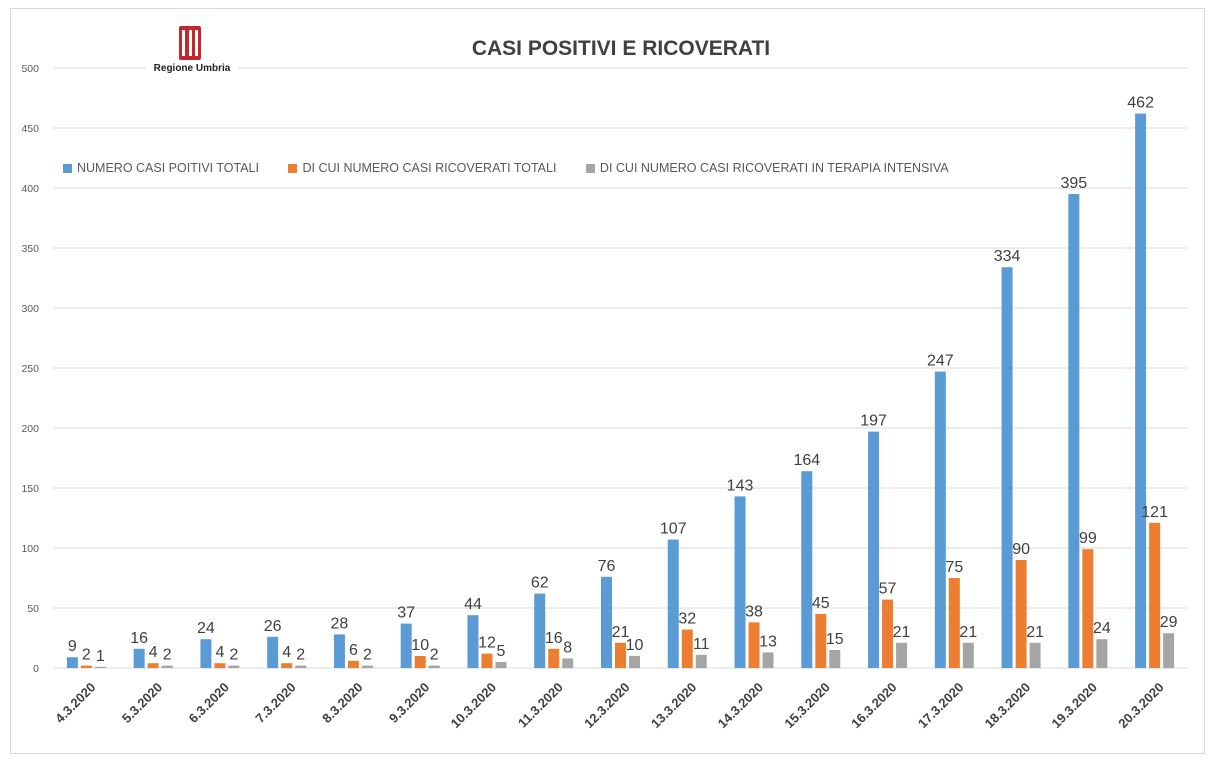  What do you see at coordinates (168, 168) in the screenshot?
I see `legend-label: NUMERO CASI POITIVI TOTALI` at bounding box center [168, 168].